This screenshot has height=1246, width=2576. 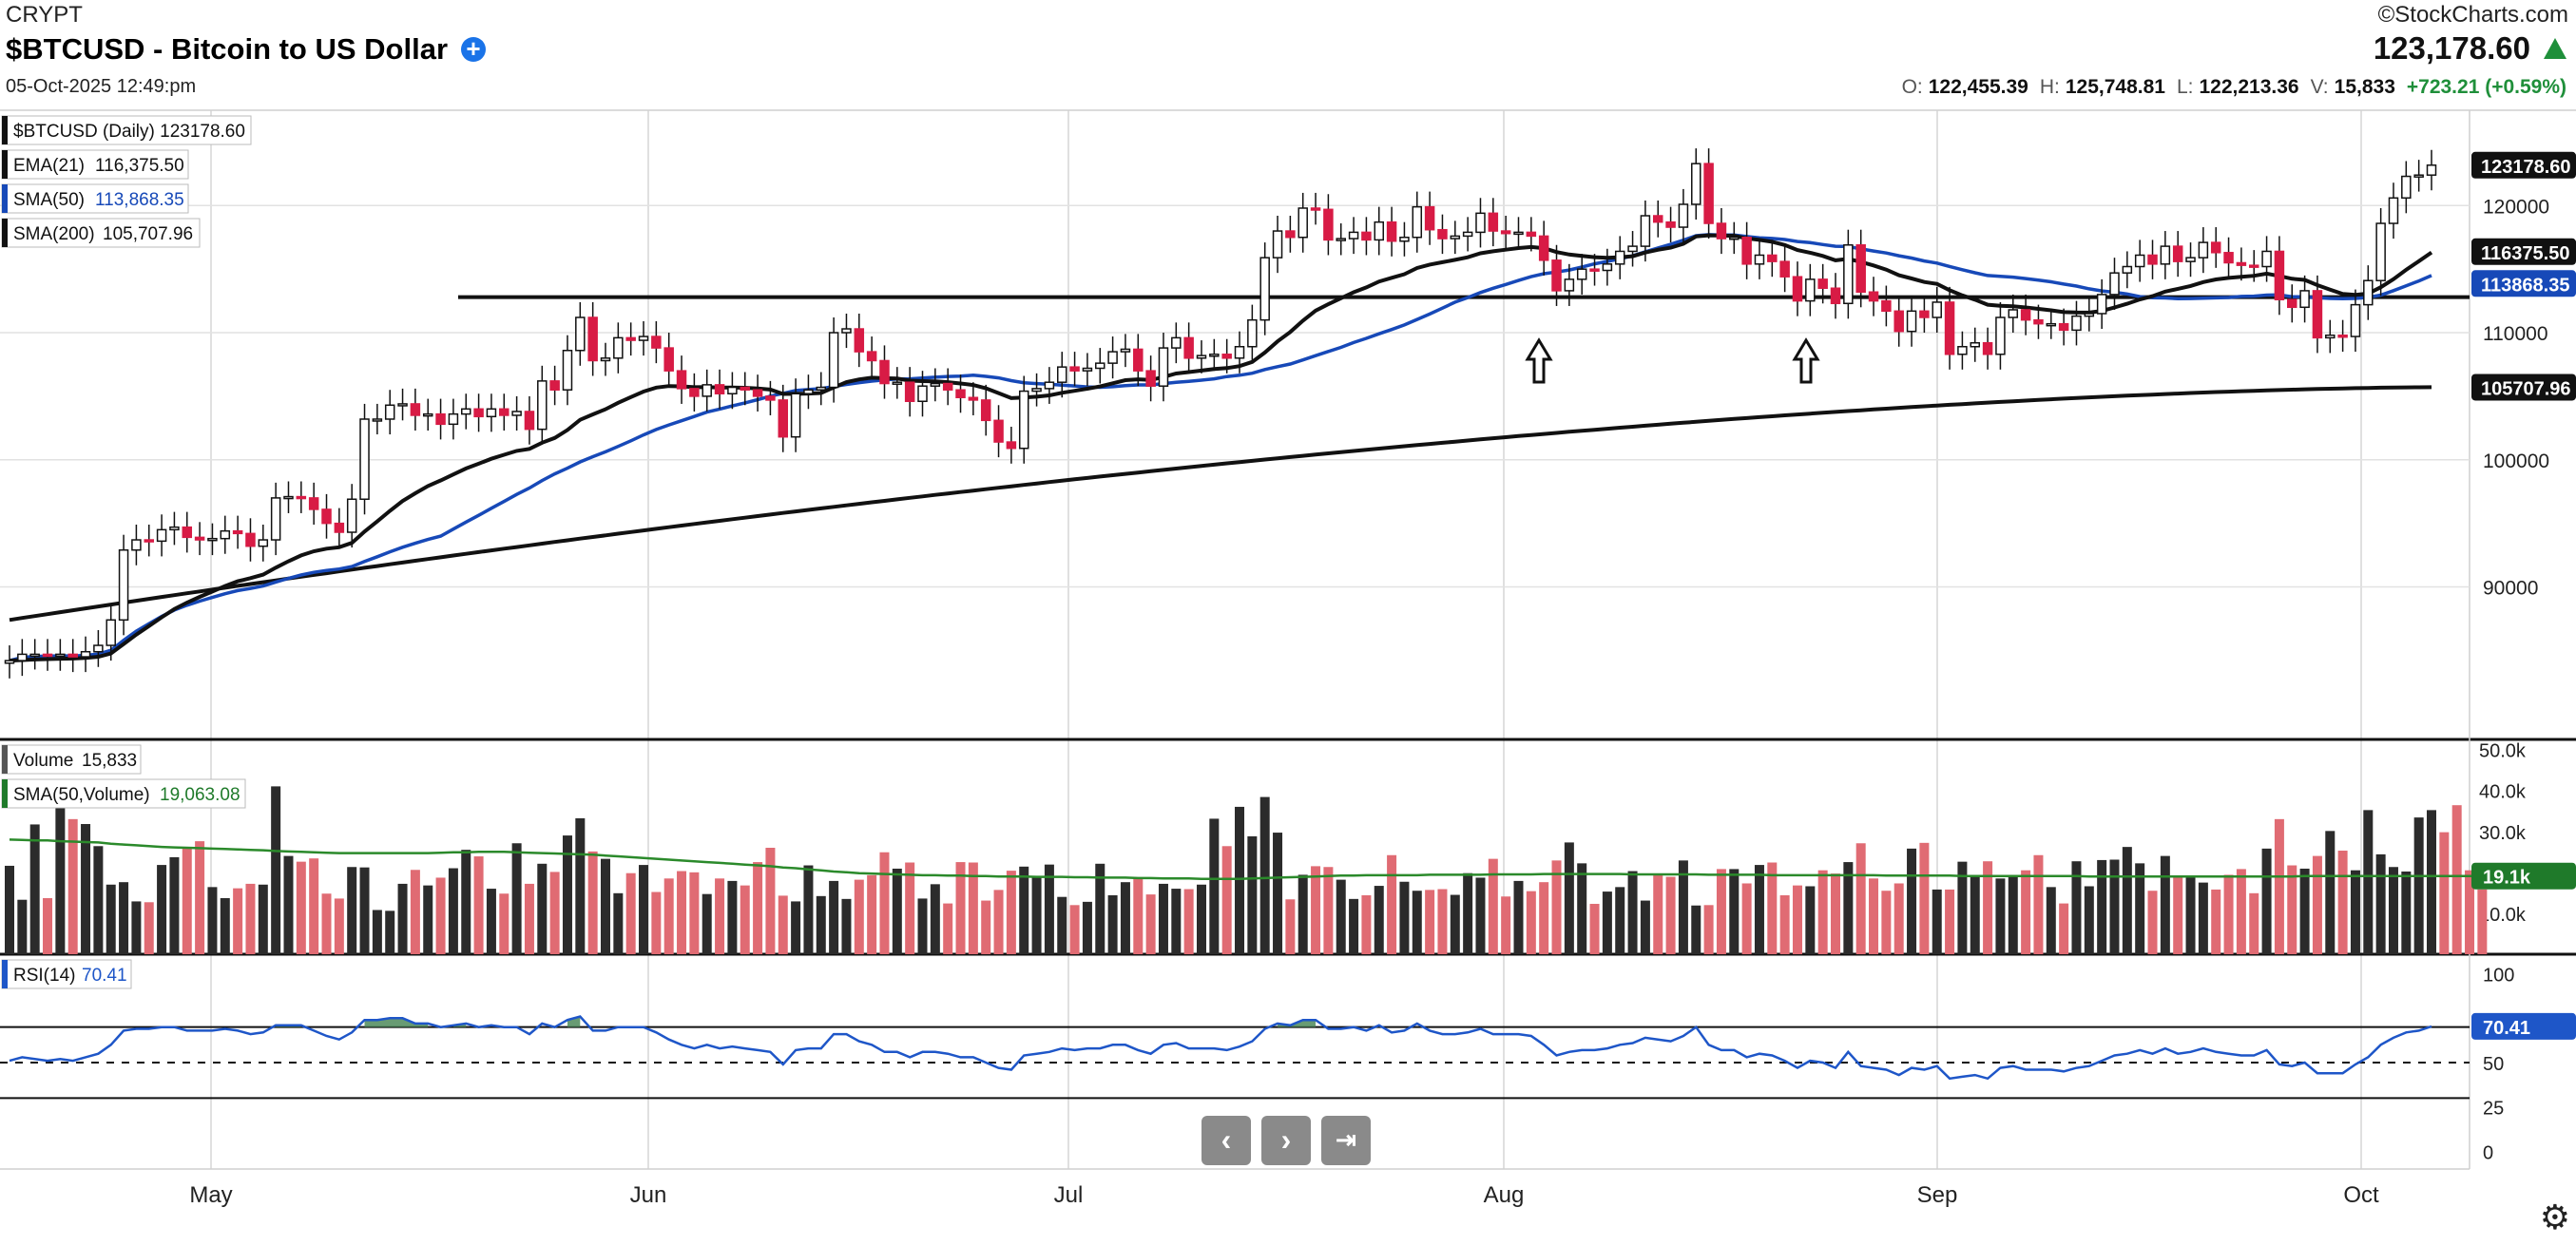 What do you see at coordinates (2516, 334) in the screenshot?
I see `price-tick-label: 110000` at bounding box center [2516, 334].